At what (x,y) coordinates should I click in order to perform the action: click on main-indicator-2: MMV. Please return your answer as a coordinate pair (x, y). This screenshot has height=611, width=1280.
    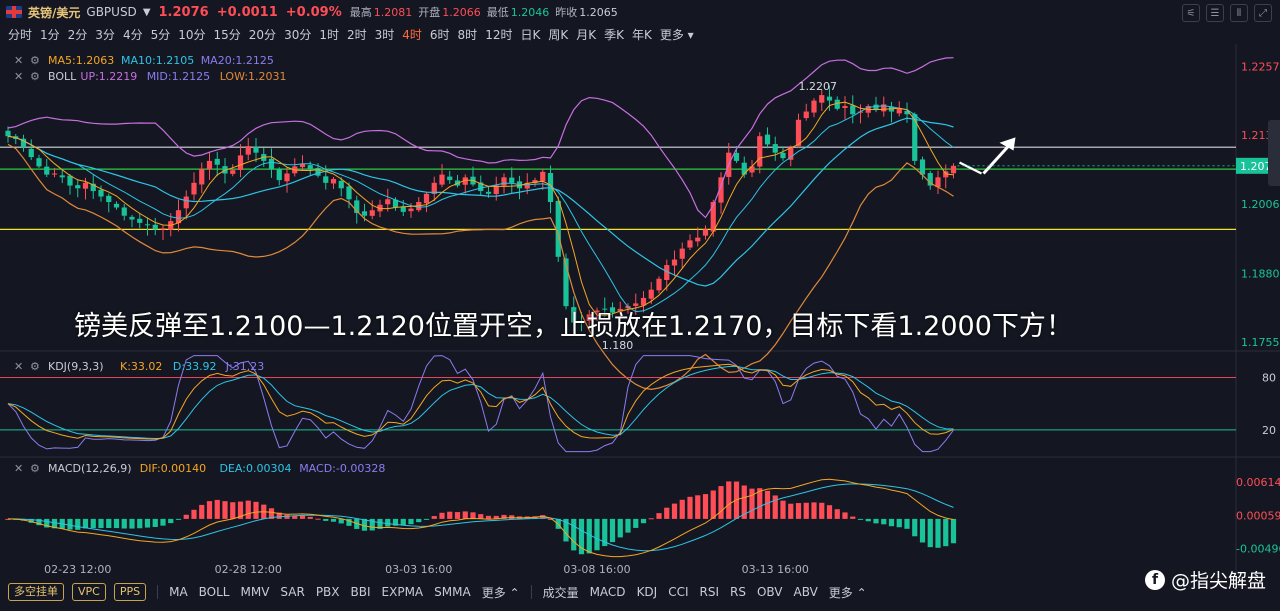
    Looking at the image, I should click on (255, 592).